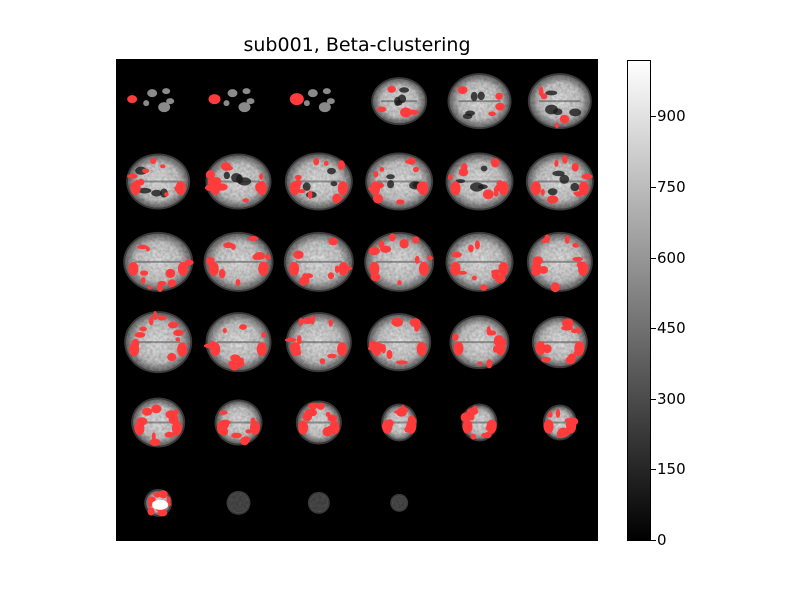 Image resolution: width=800 pixels, height=600 pixels. Describe the element at coordinates (671, 258) in the screenshot. I see `colorbar-tick-label: 600` at that location.